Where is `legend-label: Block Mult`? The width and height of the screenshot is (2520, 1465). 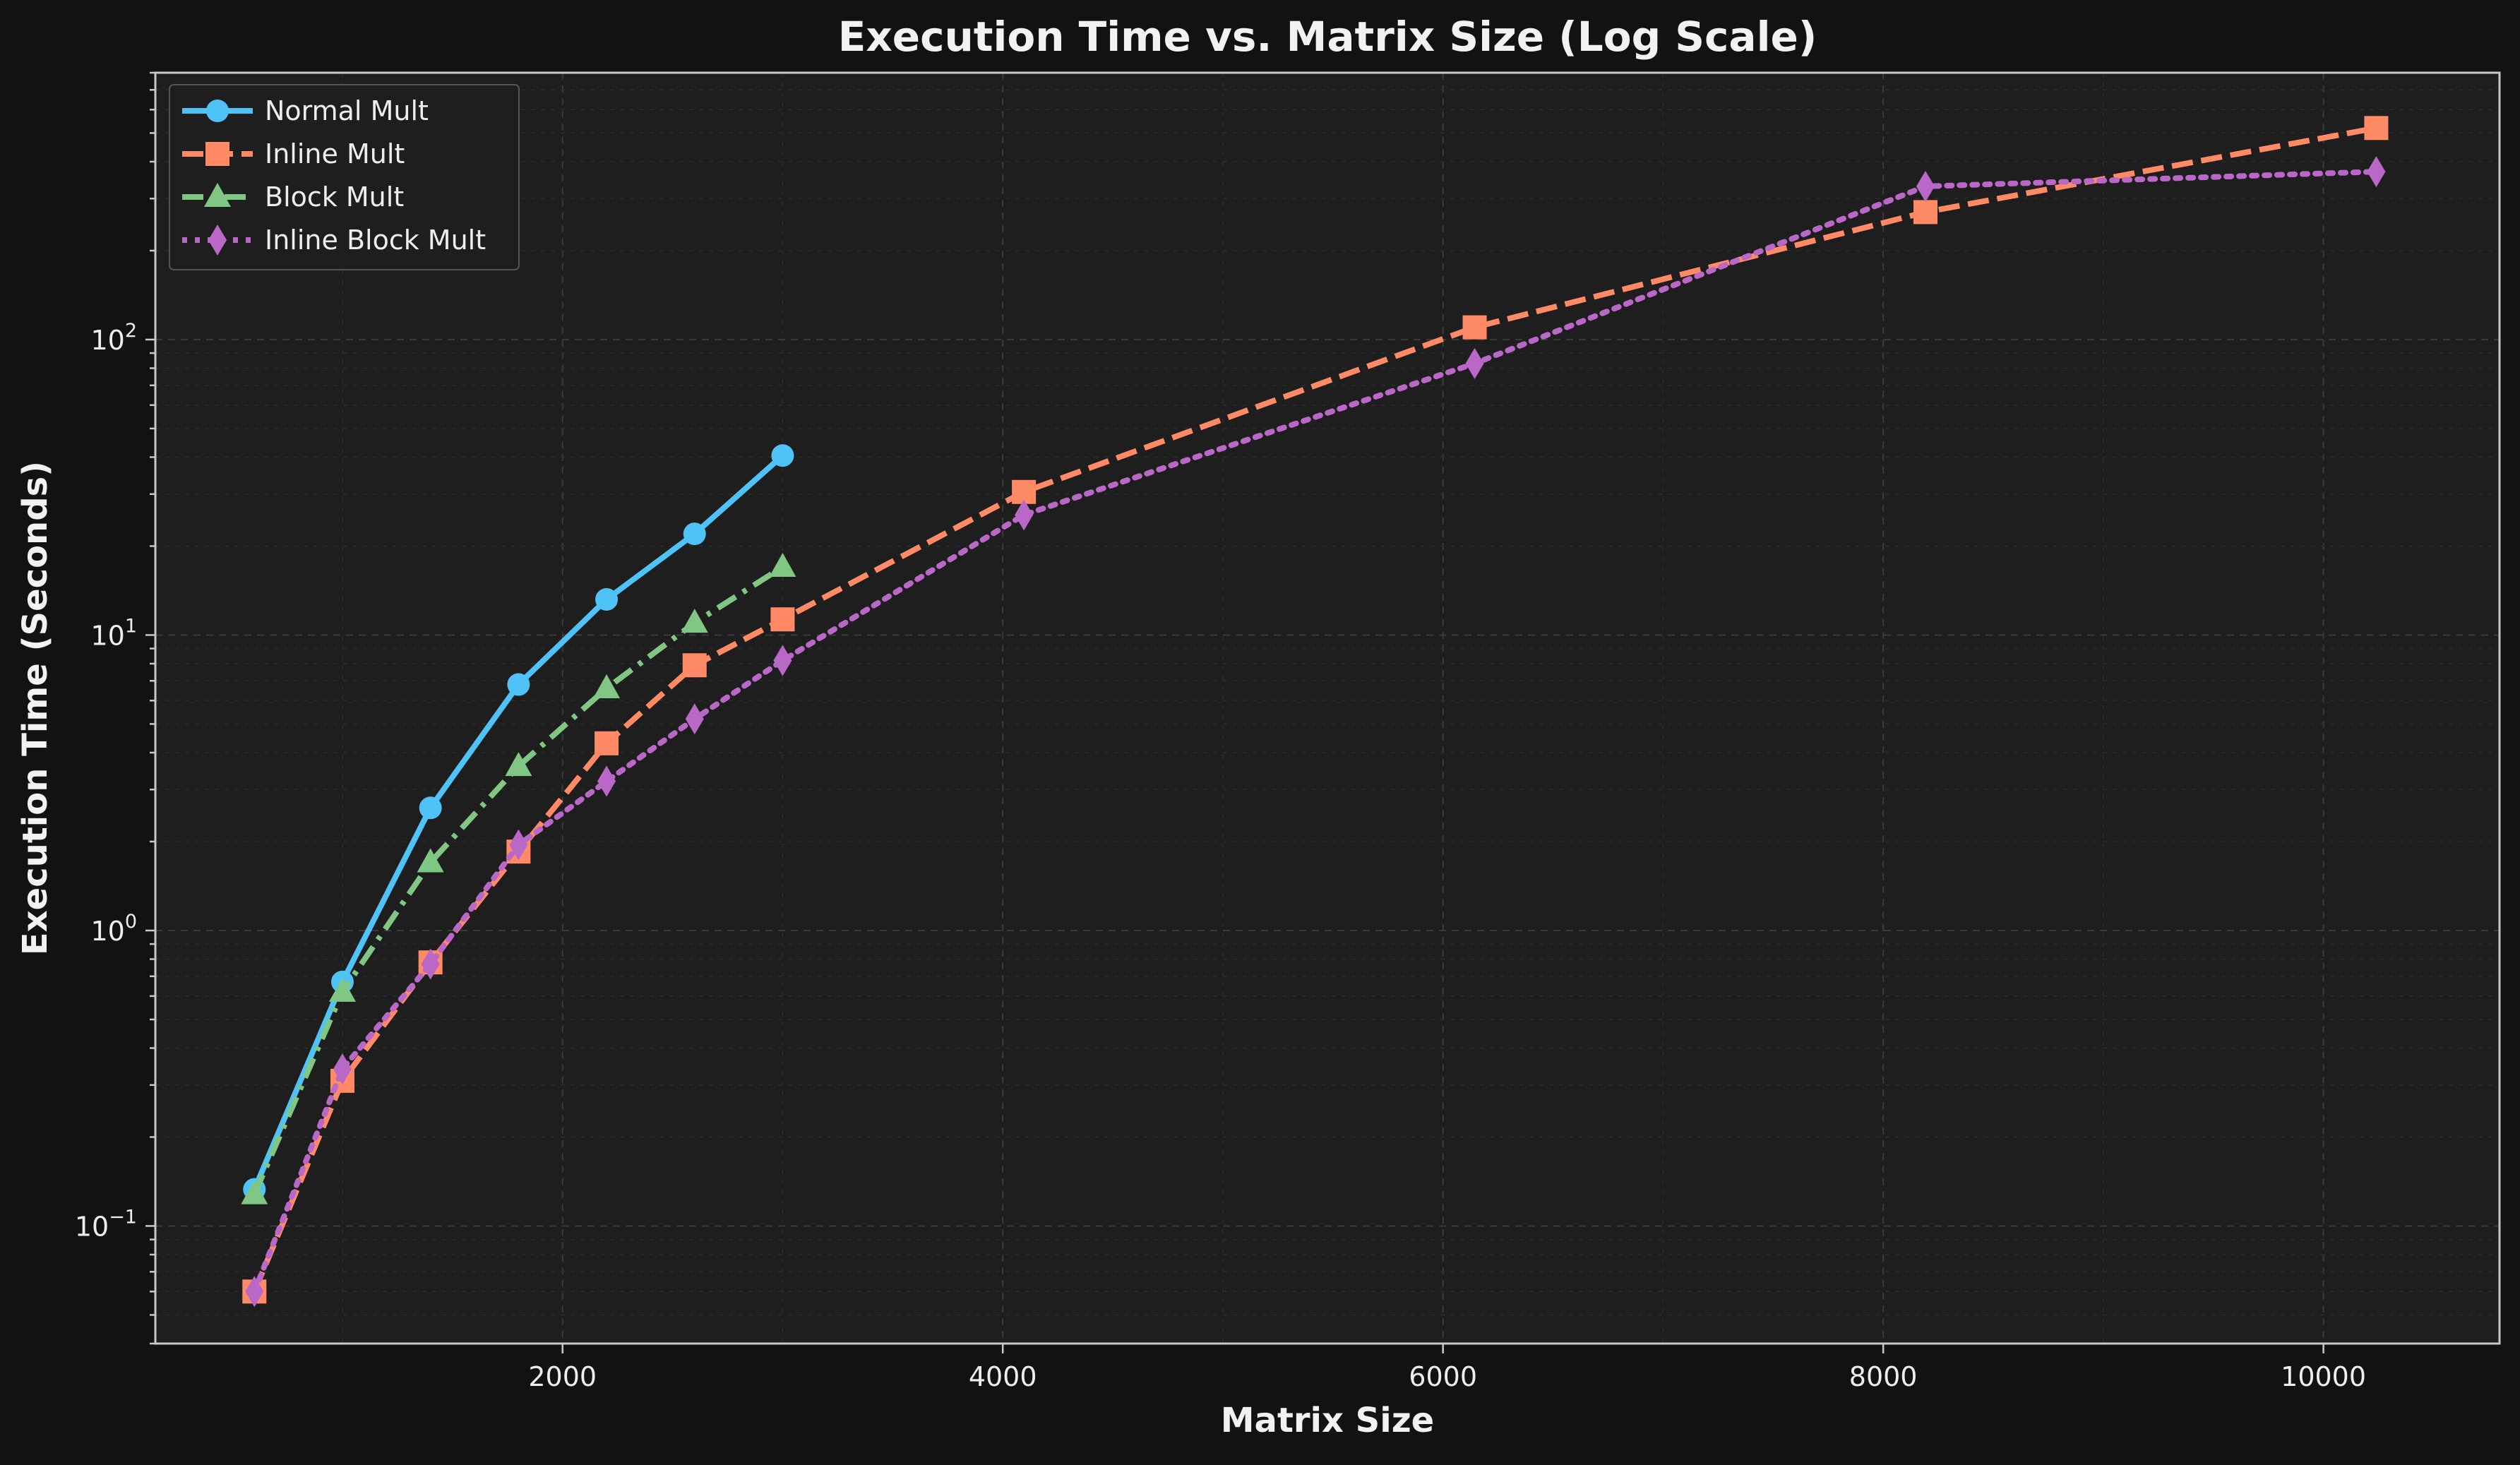 legend-label: Block Mult is located at coordinates (334, 197).